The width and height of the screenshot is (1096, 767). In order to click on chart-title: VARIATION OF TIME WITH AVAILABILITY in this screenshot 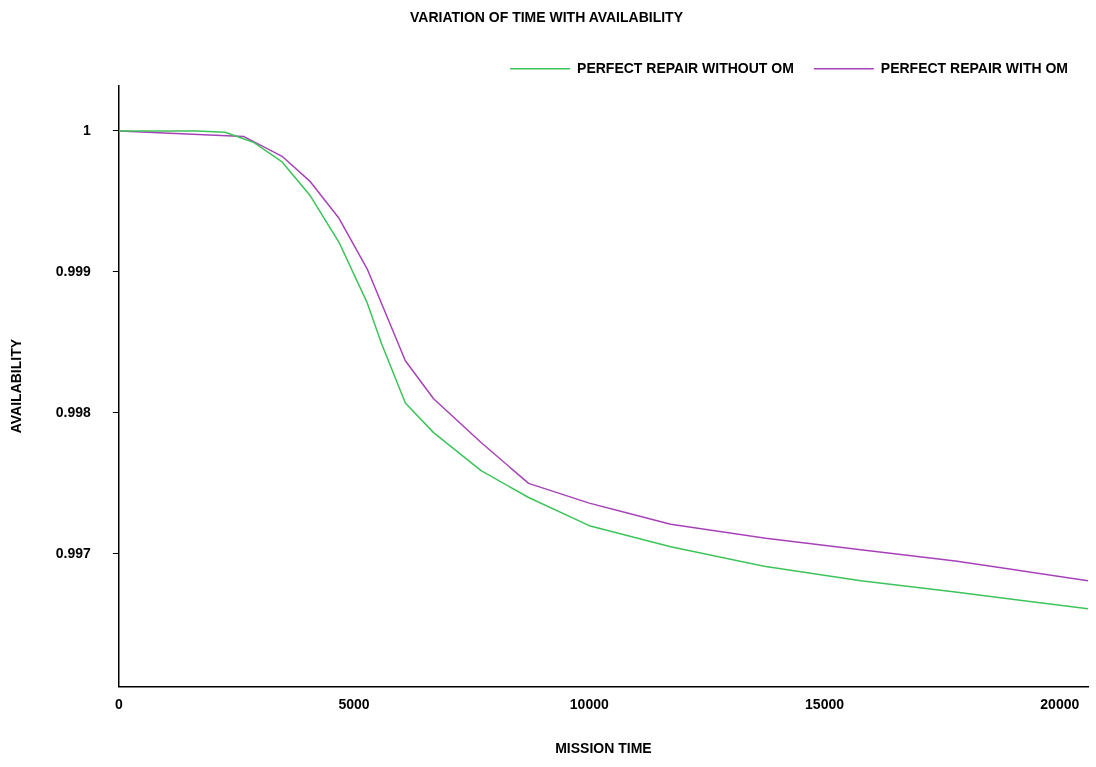, I will do `click(547, 17)`.